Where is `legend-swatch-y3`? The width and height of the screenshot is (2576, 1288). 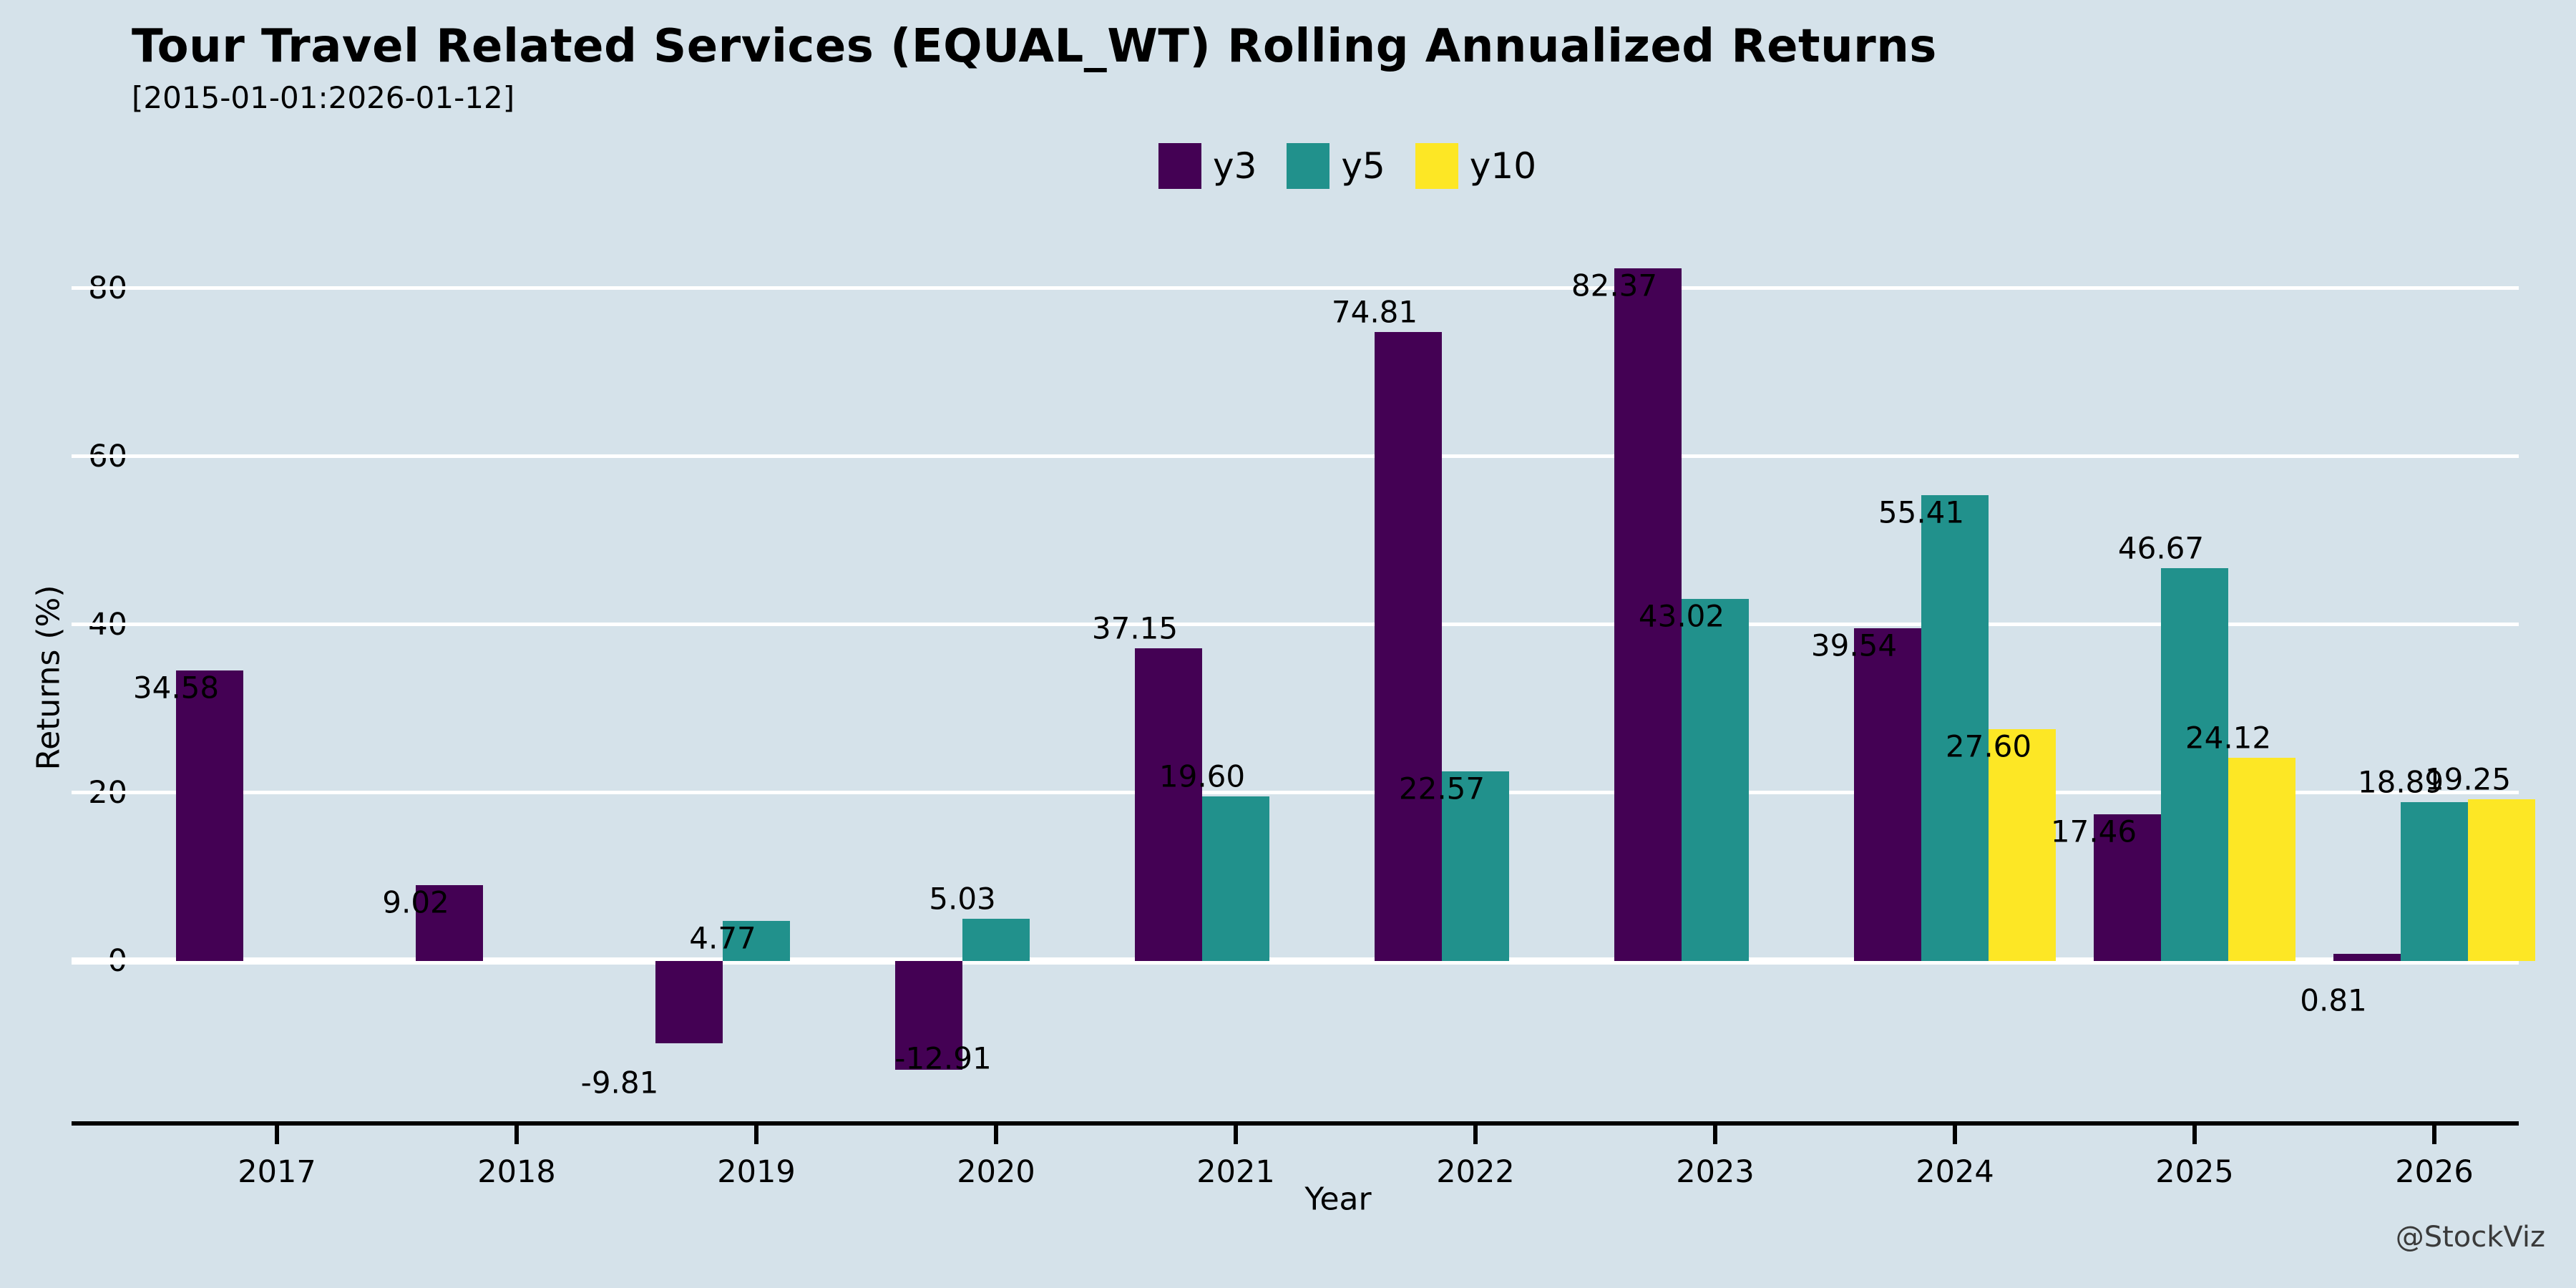
legend-swatch-y3 is located at coordinates (1179, 166).